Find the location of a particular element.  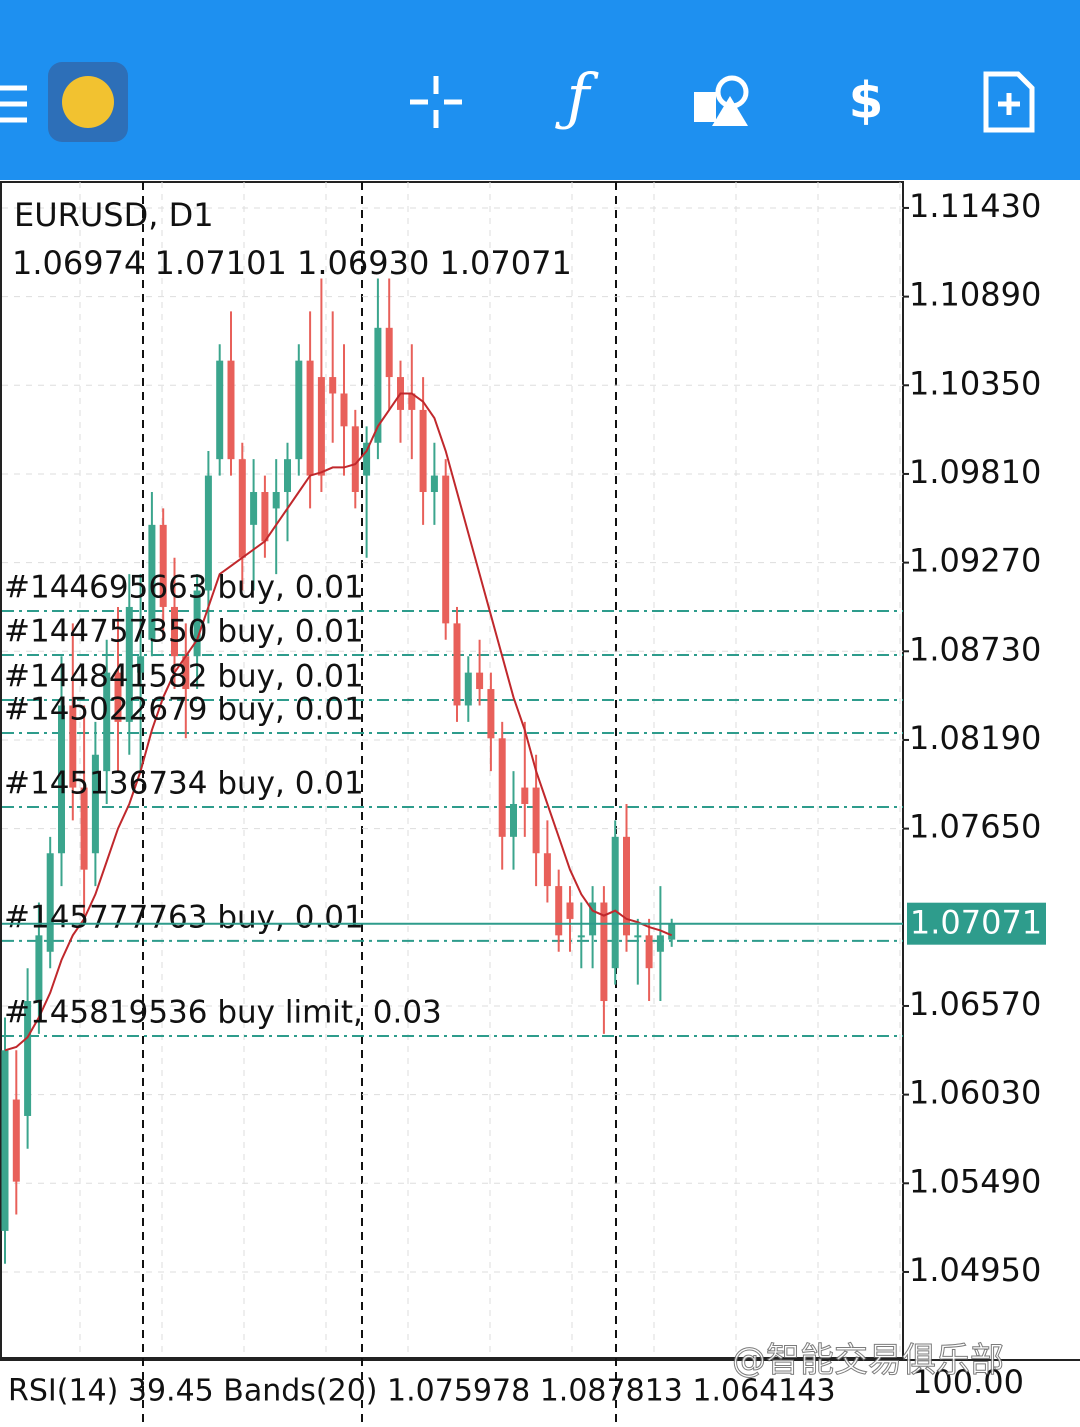

y-tick-label: 1.10890 is located at coordinates (975, 295).